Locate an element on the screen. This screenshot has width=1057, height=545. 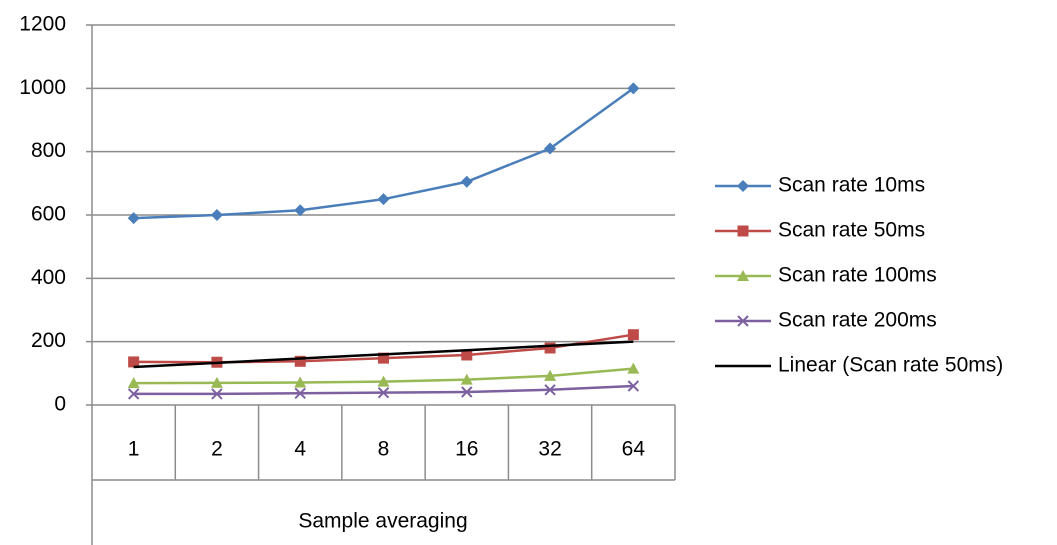
x-tick-label: 2 is located at coordinates (217, 449).